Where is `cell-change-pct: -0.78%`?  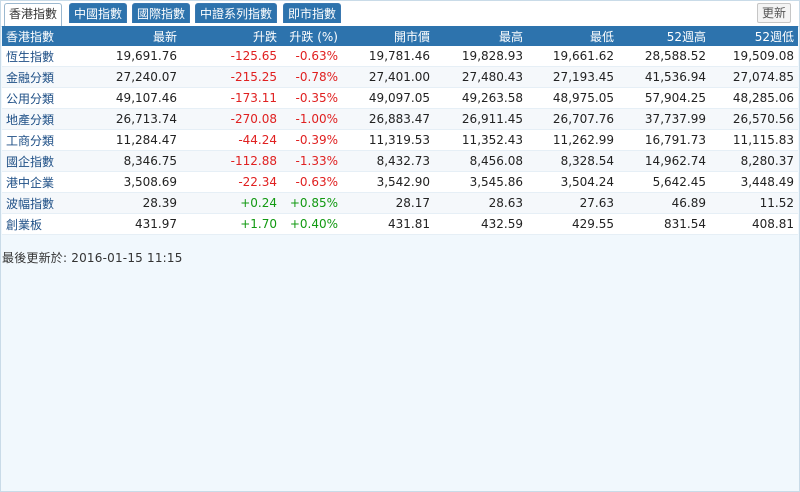
cell-change-pct: -0.78% is located at coordinates (311, 77).